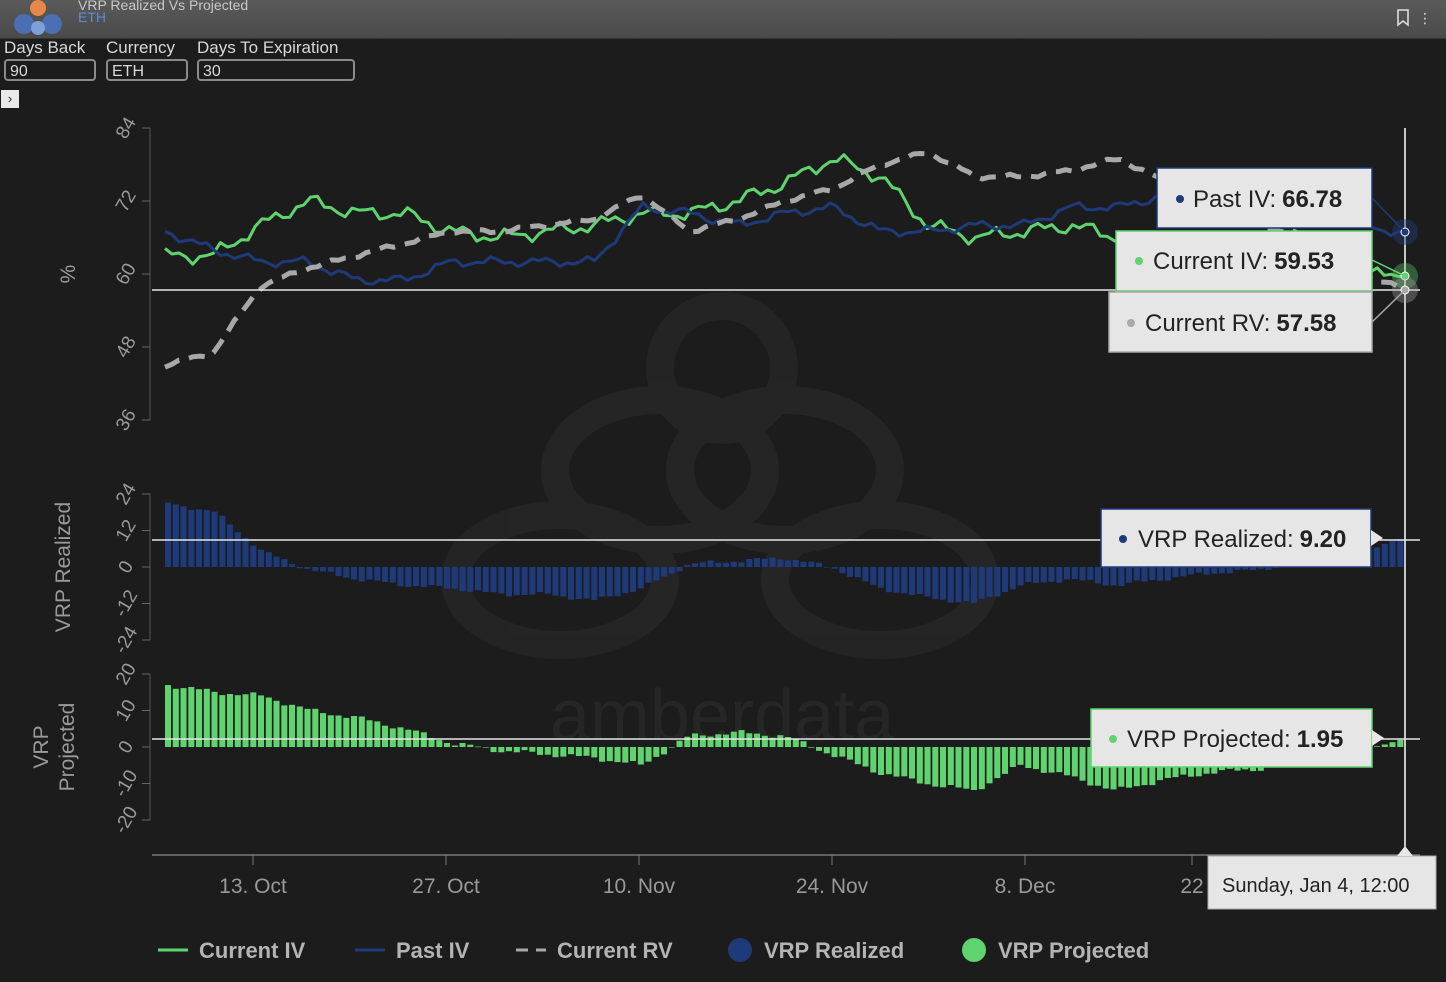  Describe the element at coordinates (1209, 739) in the screenshot. I see `tooltip-vrp-projected-label: VRP Projected:` at that location.